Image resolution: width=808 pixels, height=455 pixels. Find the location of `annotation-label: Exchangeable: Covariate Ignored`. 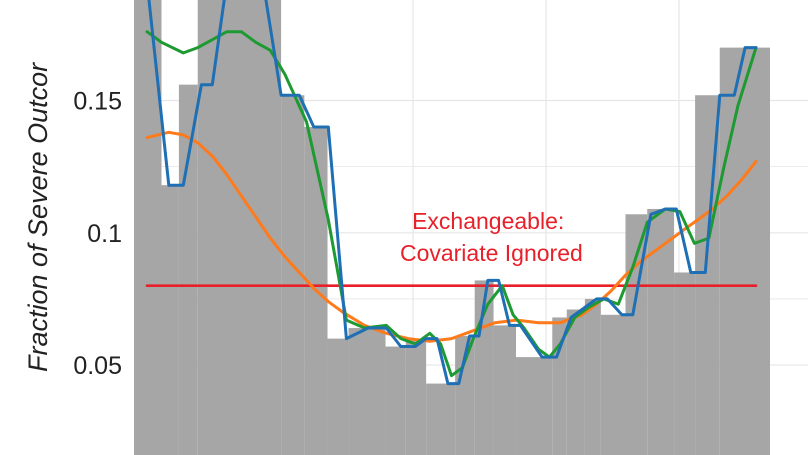

annotation-label: Exchangeable: Covariate Ignored is located at coordinates (491, 237).